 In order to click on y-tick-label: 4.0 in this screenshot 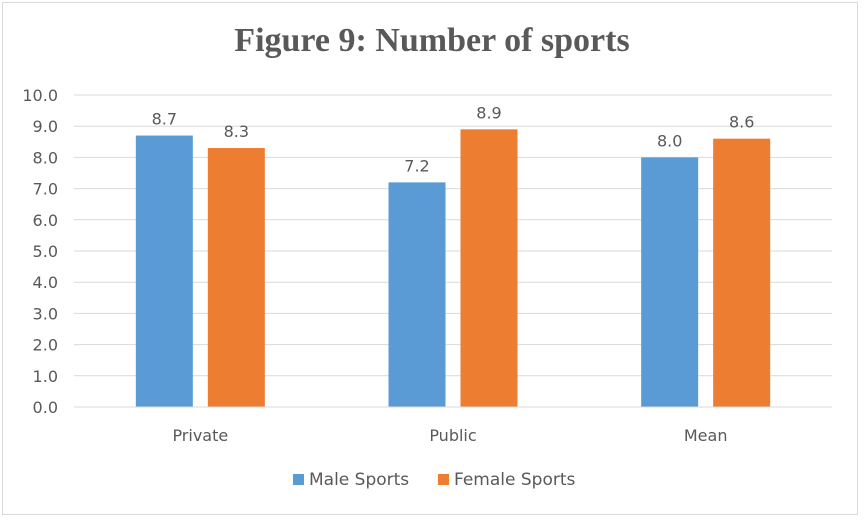, I will do `click(45, 282)`.